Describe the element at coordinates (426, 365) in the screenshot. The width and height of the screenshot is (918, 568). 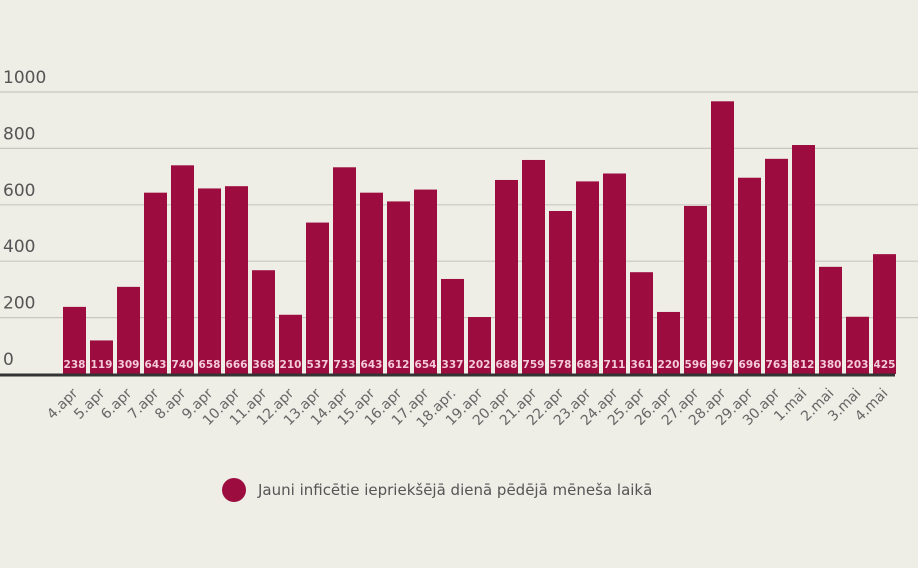
I see `bar-value-label: 654` at that location.